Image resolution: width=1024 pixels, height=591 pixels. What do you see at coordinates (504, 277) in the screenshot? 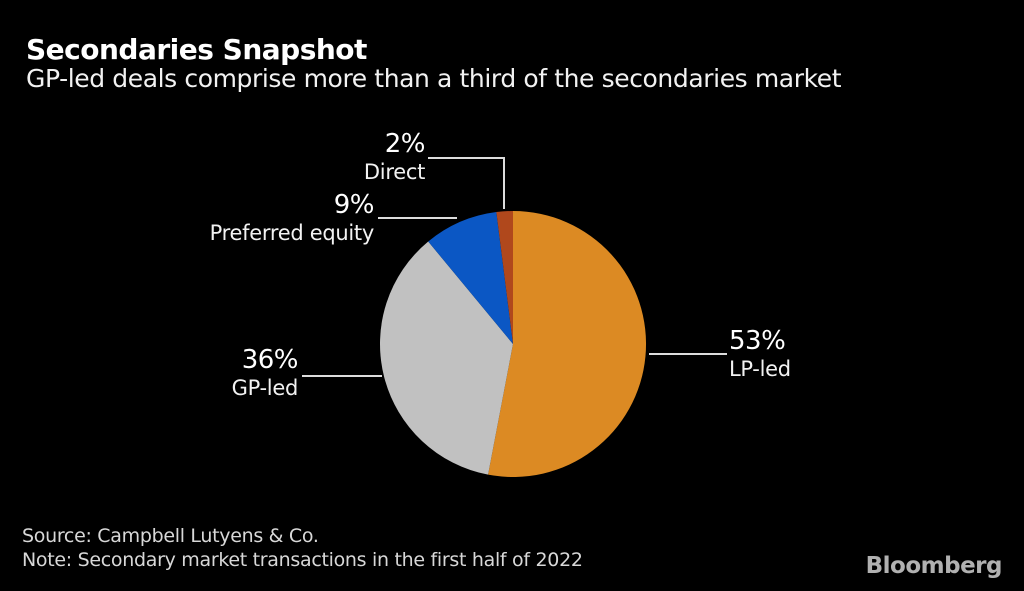
I see `pie-slice-direct` at bounding box center [504, 277].